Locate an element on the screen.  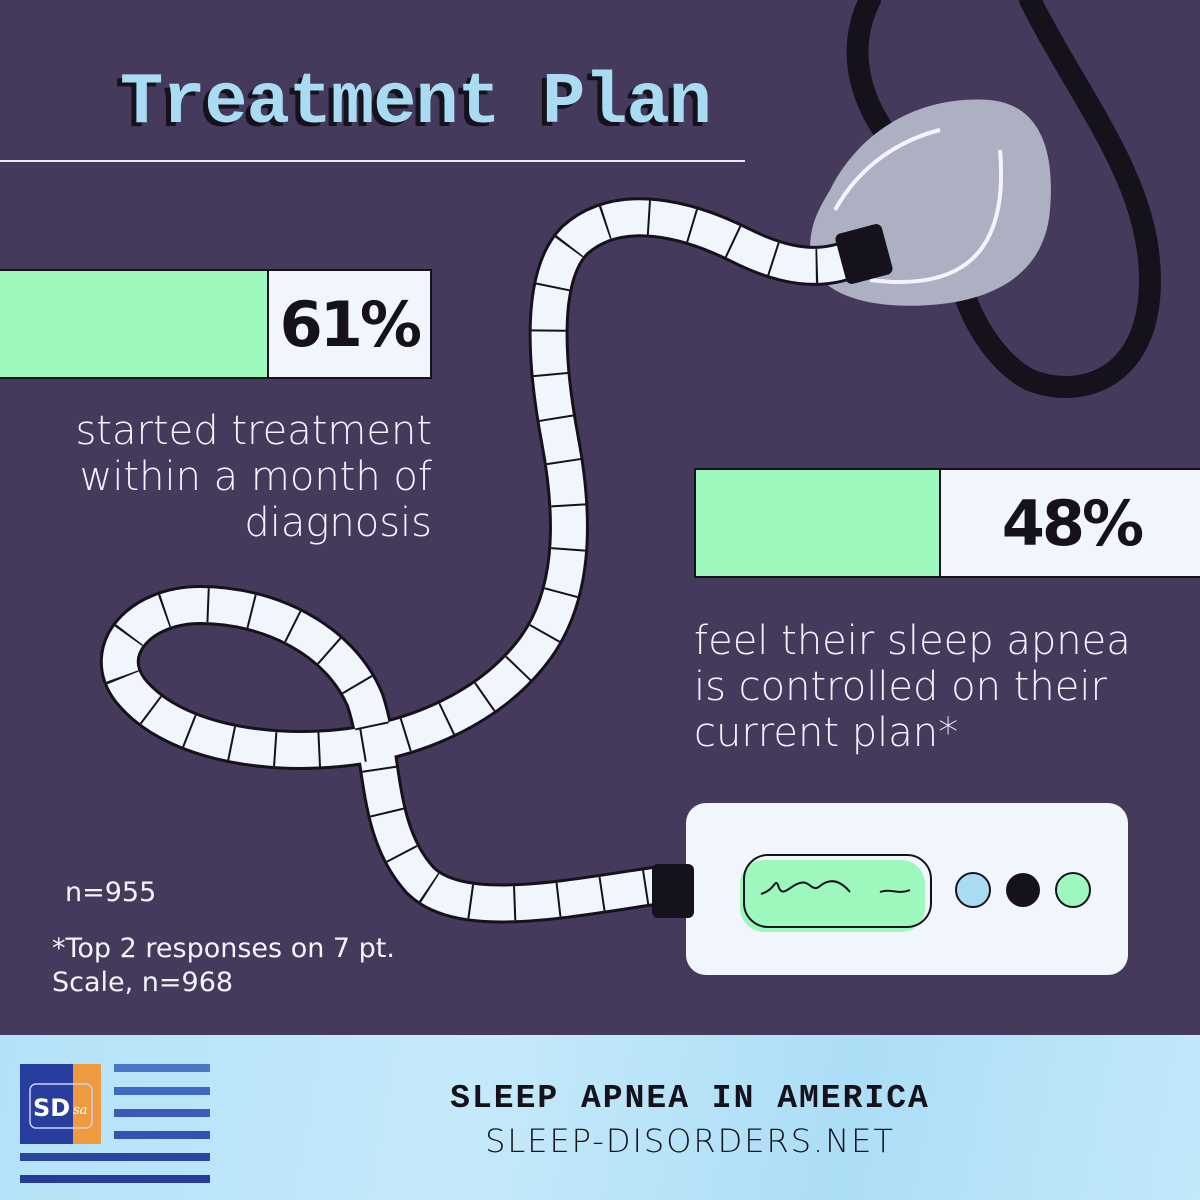
footer is located at coordinates (600, 1117).